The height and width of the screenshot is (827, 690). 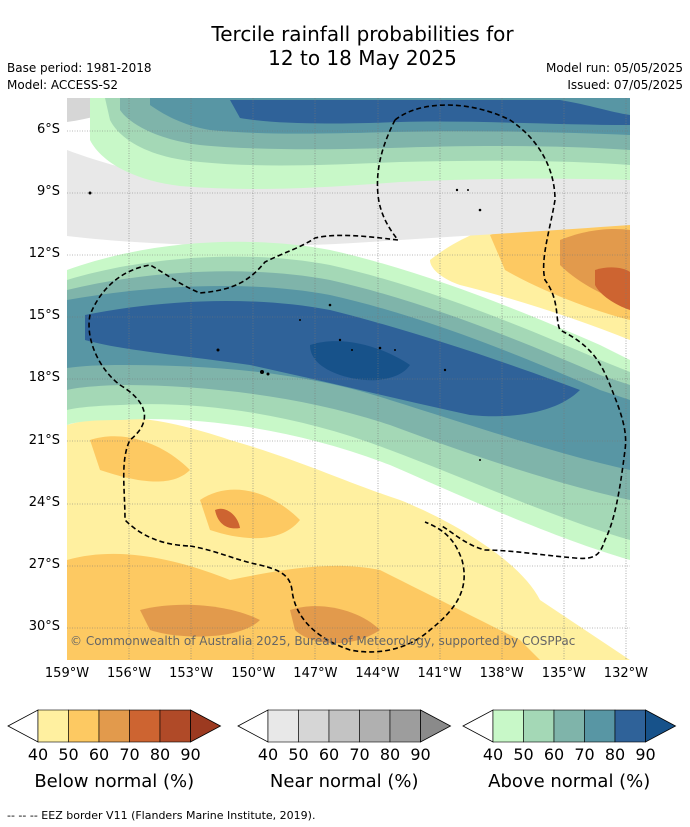 What do you see at coordinates (625, 673) in the screenshot?
I see `lon-label: 132°W` at bounding box center [625, 673].